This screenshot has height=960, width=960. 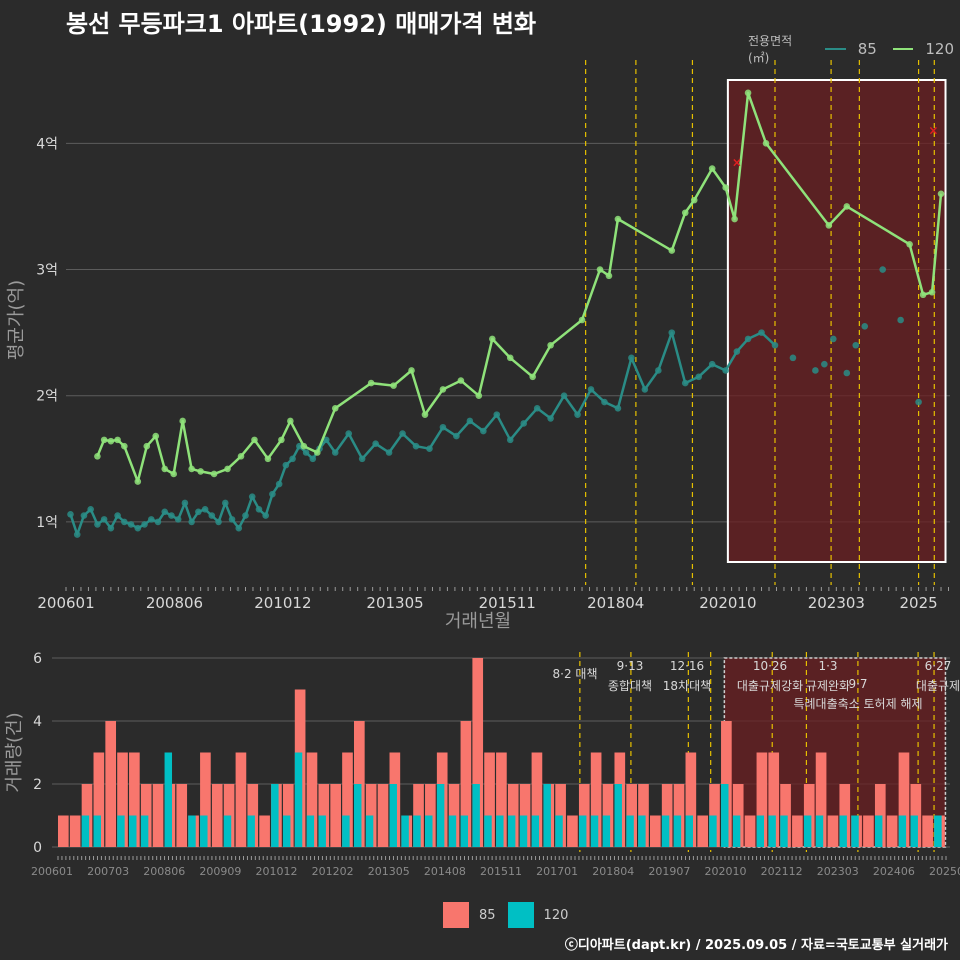 I want to click on policy-date-label: 12·16, so click(x=687, y=666).